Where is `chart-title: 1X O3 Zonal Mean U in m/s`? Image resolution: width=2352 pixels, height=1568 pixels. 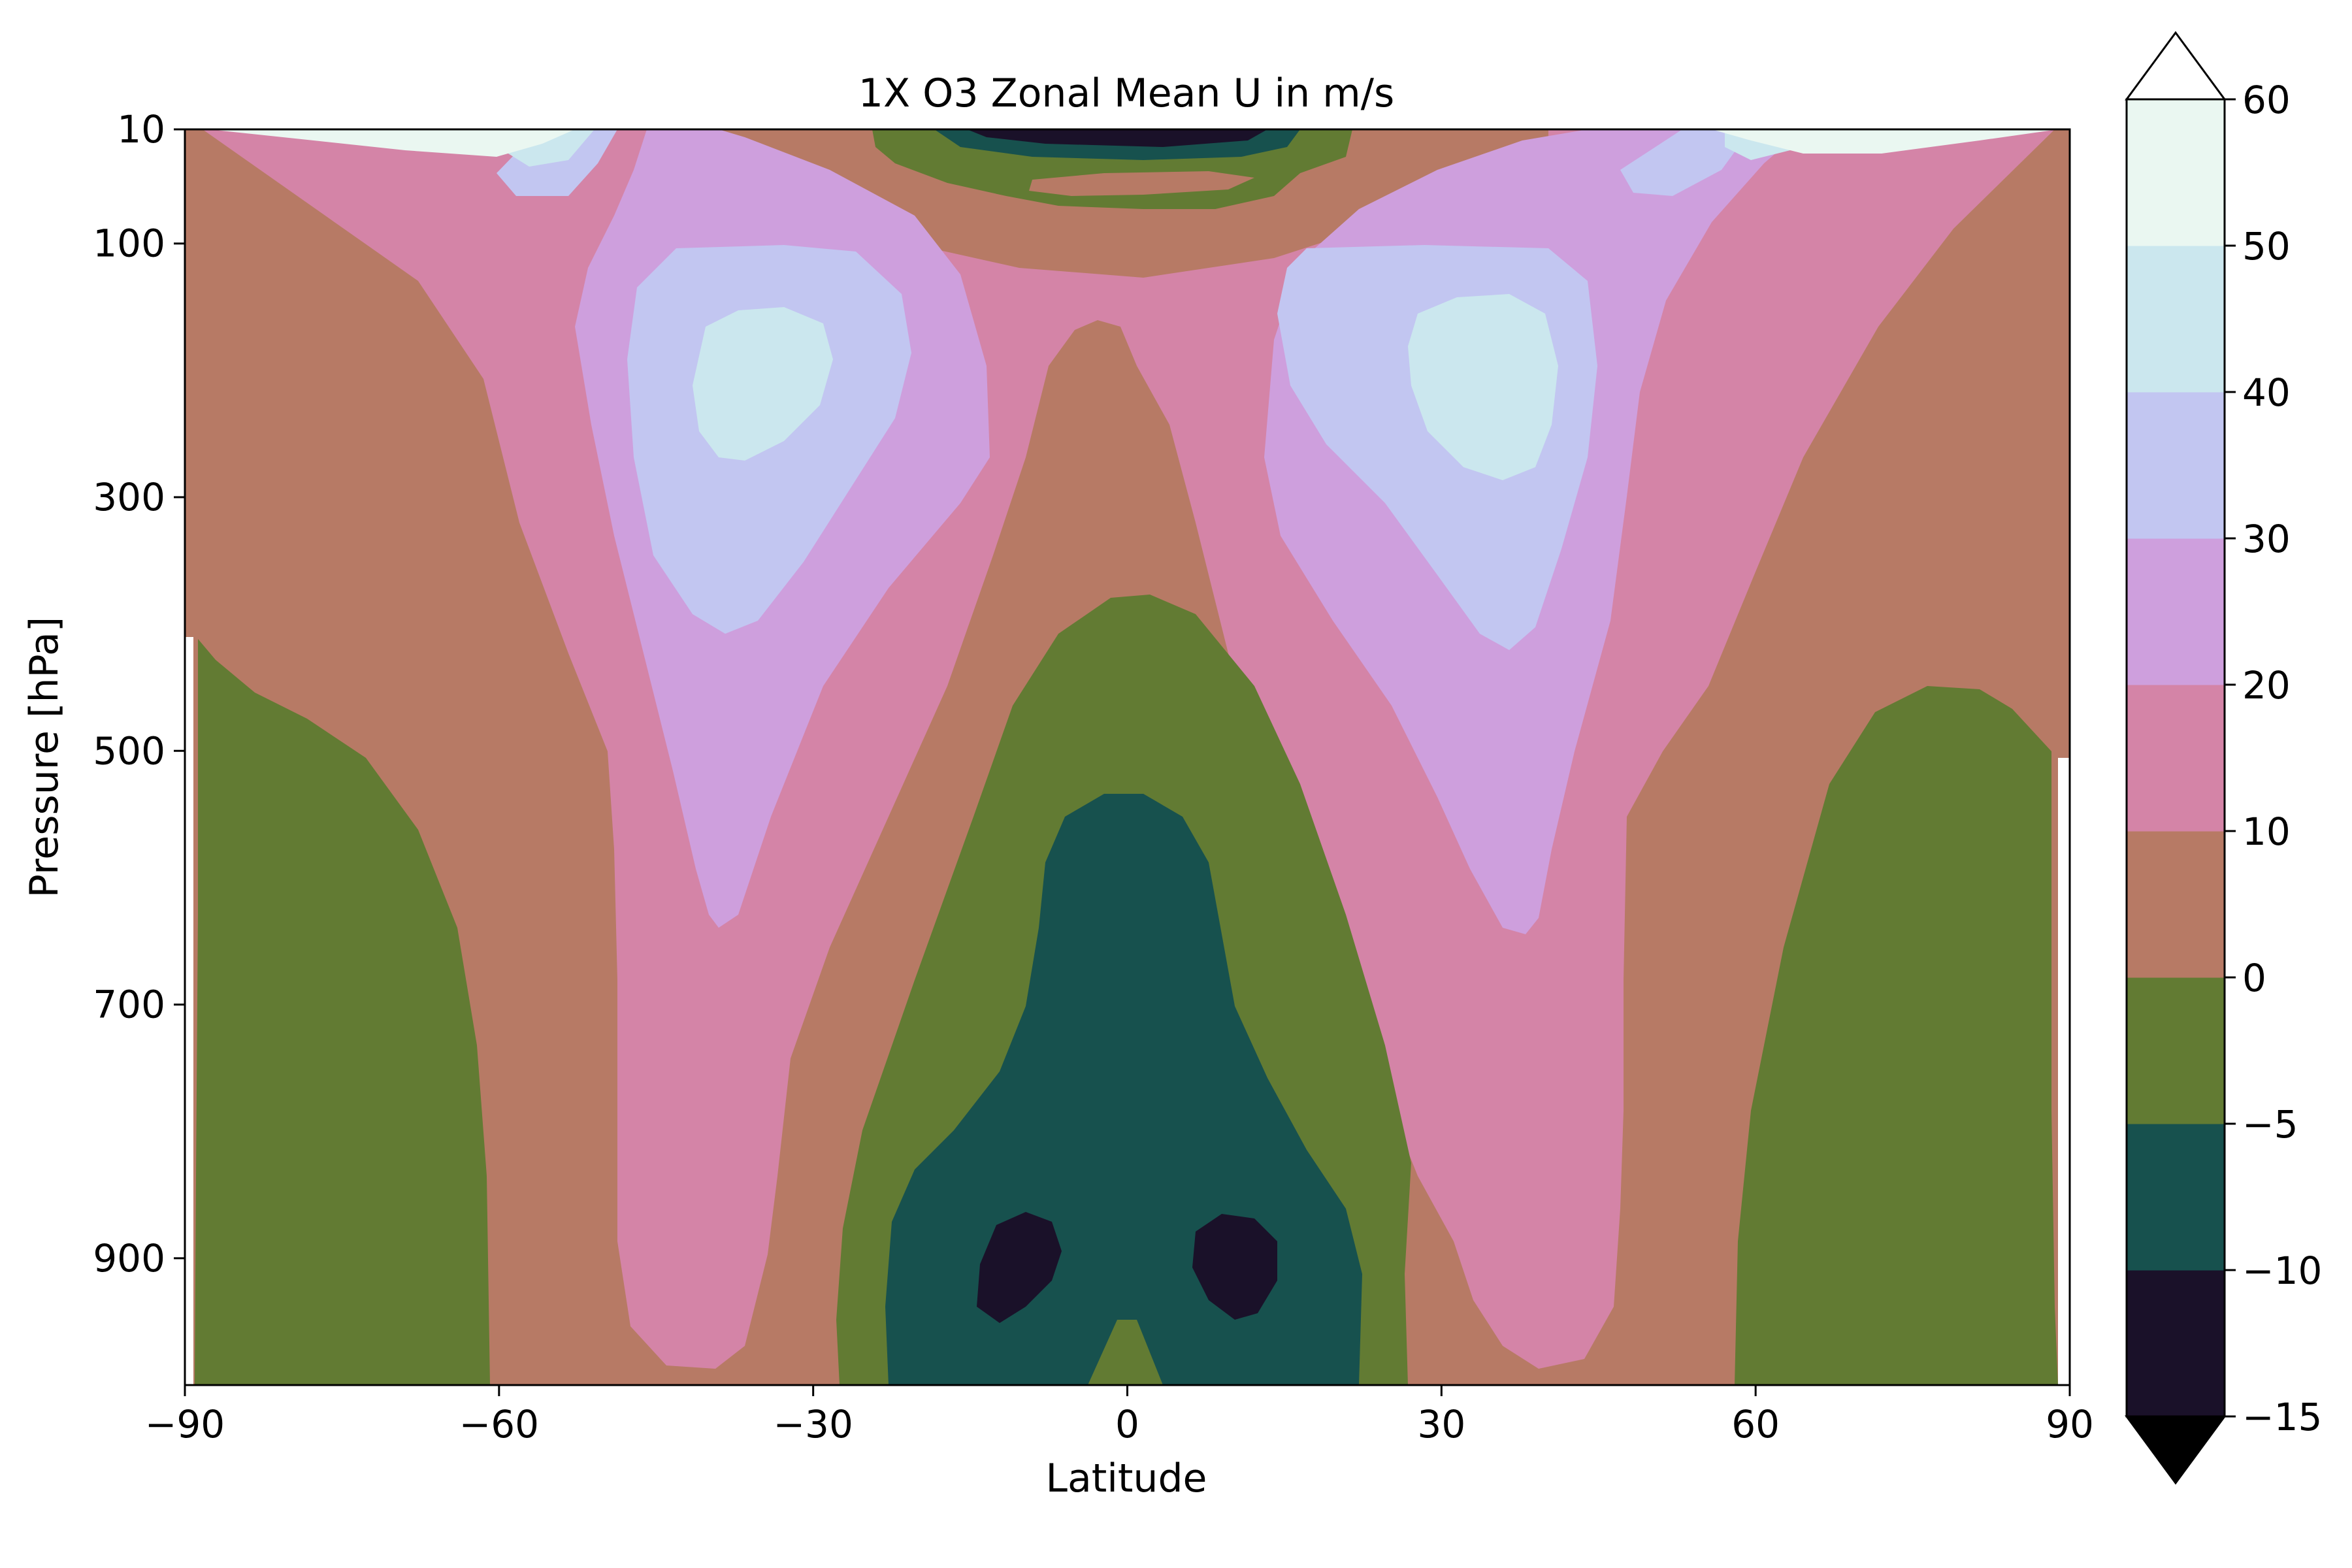 chart-title: 1X O3 Zonal Mean U in m/s is located at coordinates (1126, 93).